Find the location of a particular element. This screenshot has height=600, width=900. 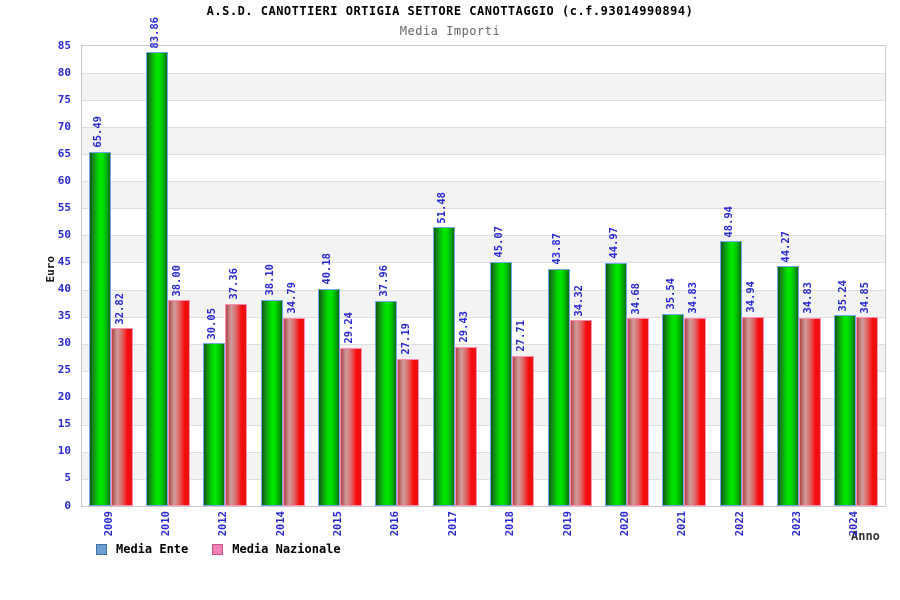

x-tick-label-2017: 2017 is located at coordinates (452, 524).